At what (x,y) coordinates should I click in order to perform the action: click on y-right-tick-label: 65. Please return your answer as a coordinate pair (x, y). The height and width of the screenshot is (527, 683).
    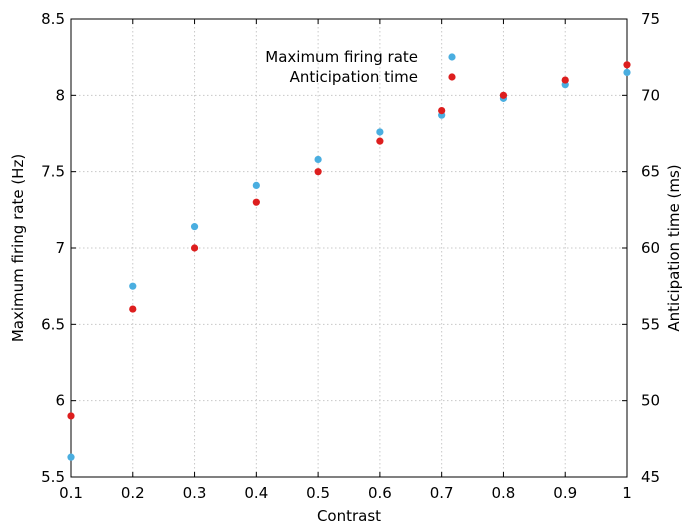
    Looking at the image, I should click on (650, 172).